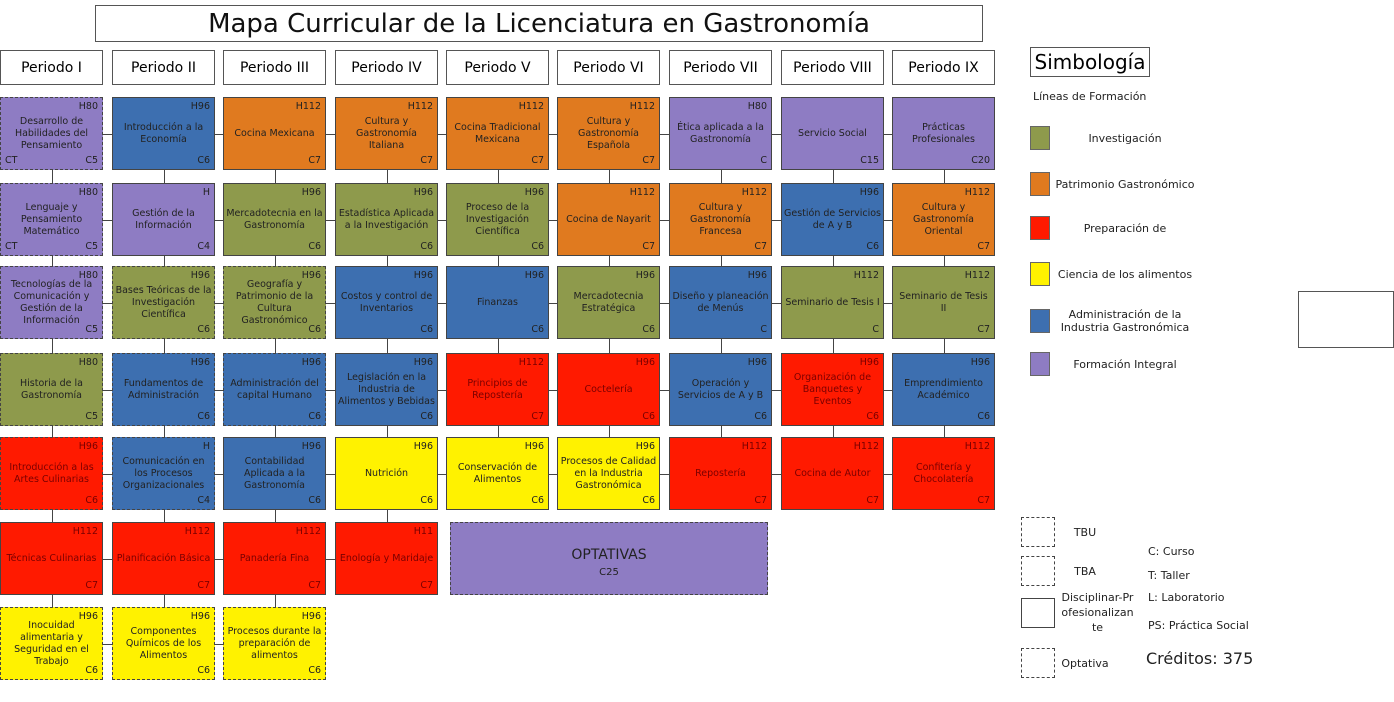  What do you see at coordinates (1171, 551) in the screenshot?
I see `abbreviation: C: Curso` at bounding box center [1171, 551].